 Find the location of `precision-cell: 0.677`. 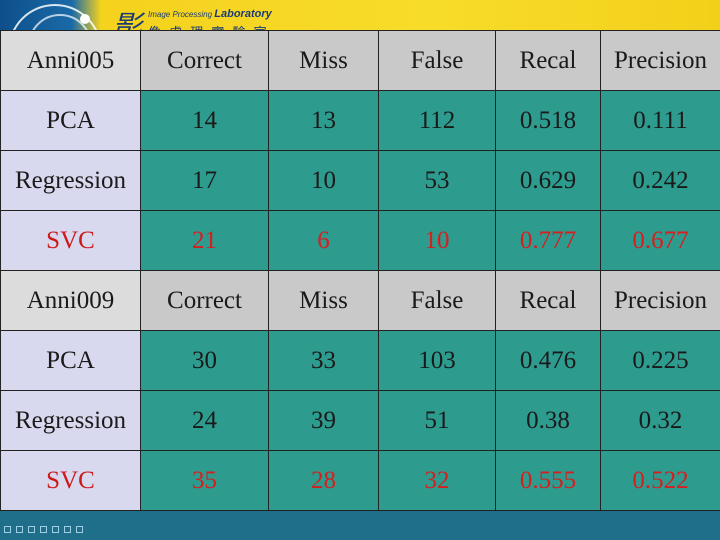

precision-cell: 0.677 is located at coordinates (660, 240).